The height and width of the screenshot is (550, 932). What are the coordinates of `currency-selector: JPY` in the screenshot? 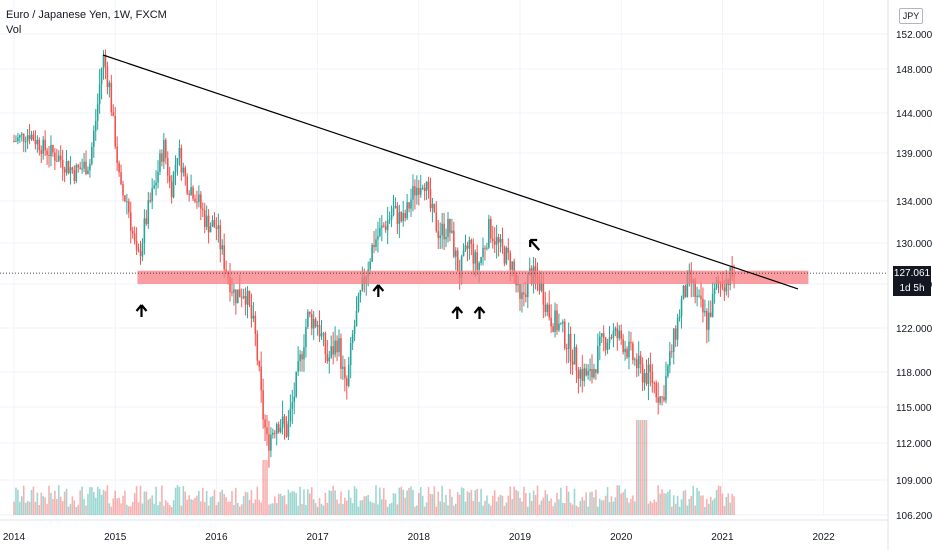 It's located at (911, 16).